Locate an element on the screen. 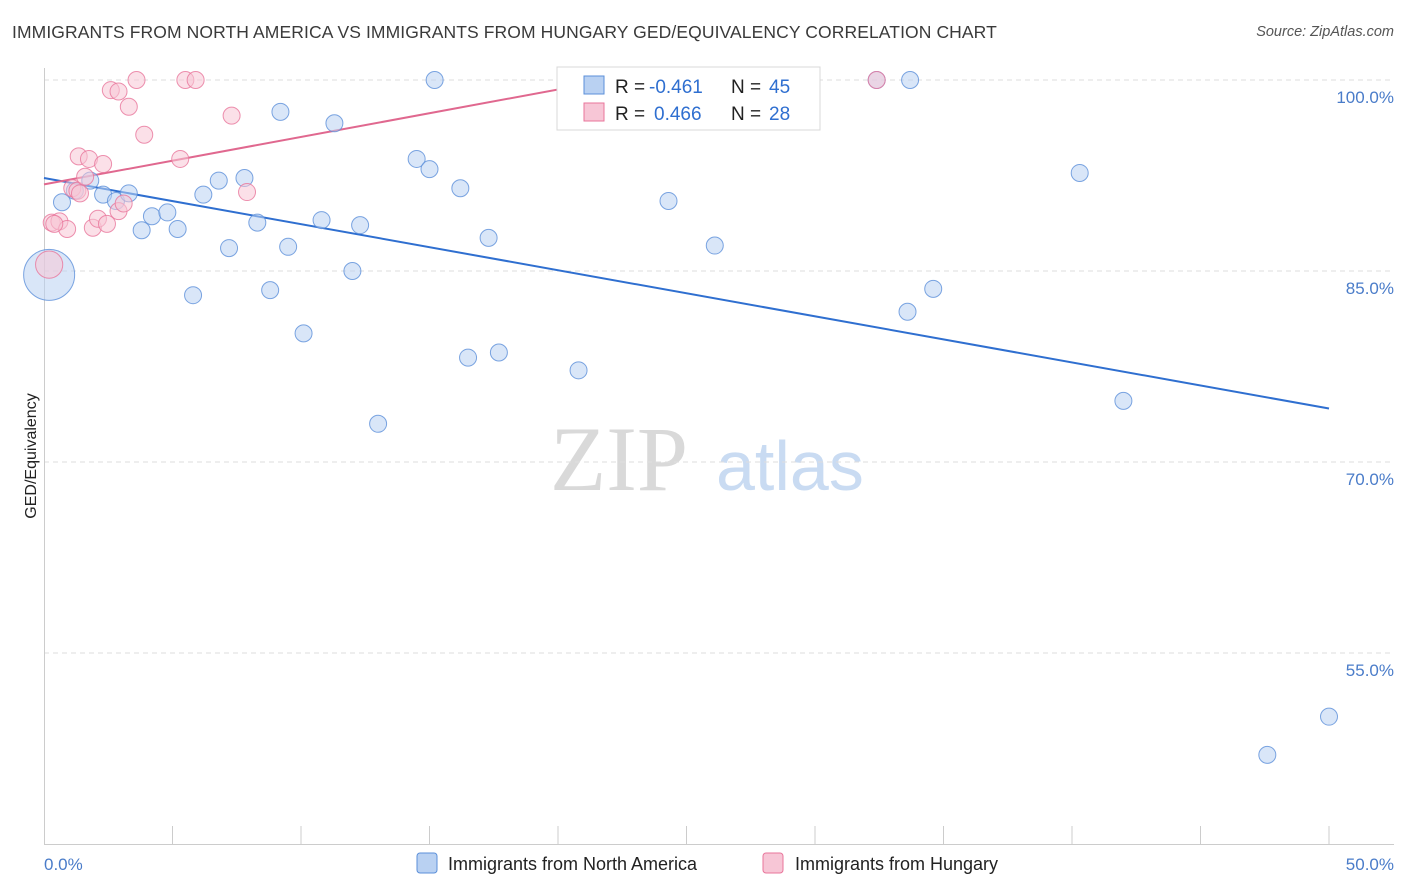  stats-legend-blue-swatch is located at coordinates (594, 85).